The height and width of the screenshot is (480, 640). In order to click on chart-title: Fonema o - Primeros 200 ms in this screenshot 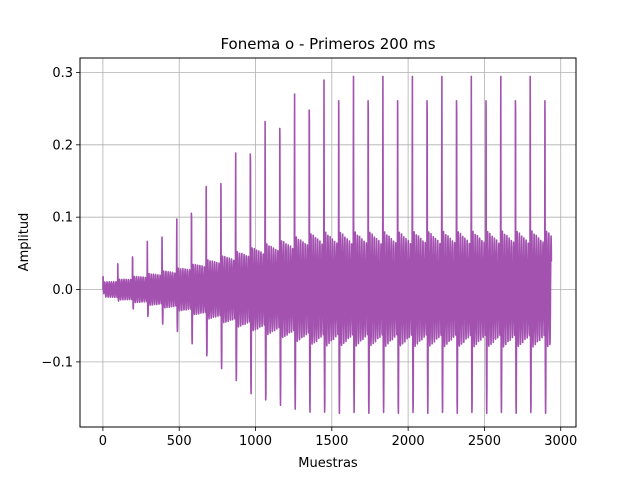, I will do `click(327, 44)`.